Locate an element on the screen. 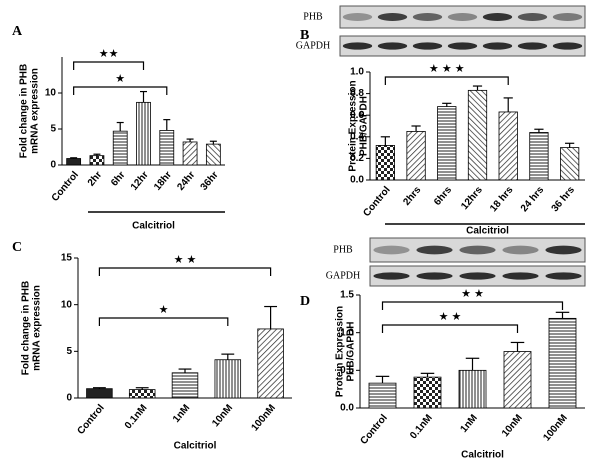 The height and width of the screenshot is (462, 600). panel-letter: C is located at coordinates (17, 247).